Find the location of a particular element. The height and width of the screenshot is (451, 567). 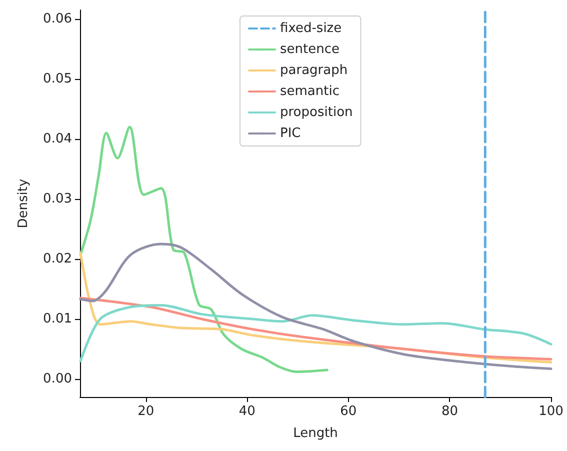

y-tick-label: 0.03 is located at coordinates (57, 199).